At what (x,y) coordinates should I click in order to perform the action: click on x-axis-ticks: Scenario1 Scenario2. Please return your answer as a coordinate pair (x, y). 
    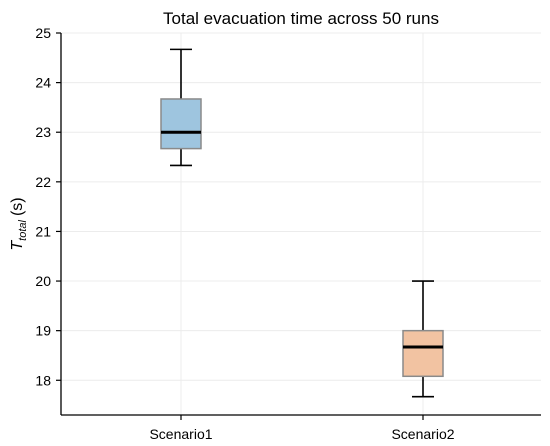
    Looking at the image, I should click on (302, 428).